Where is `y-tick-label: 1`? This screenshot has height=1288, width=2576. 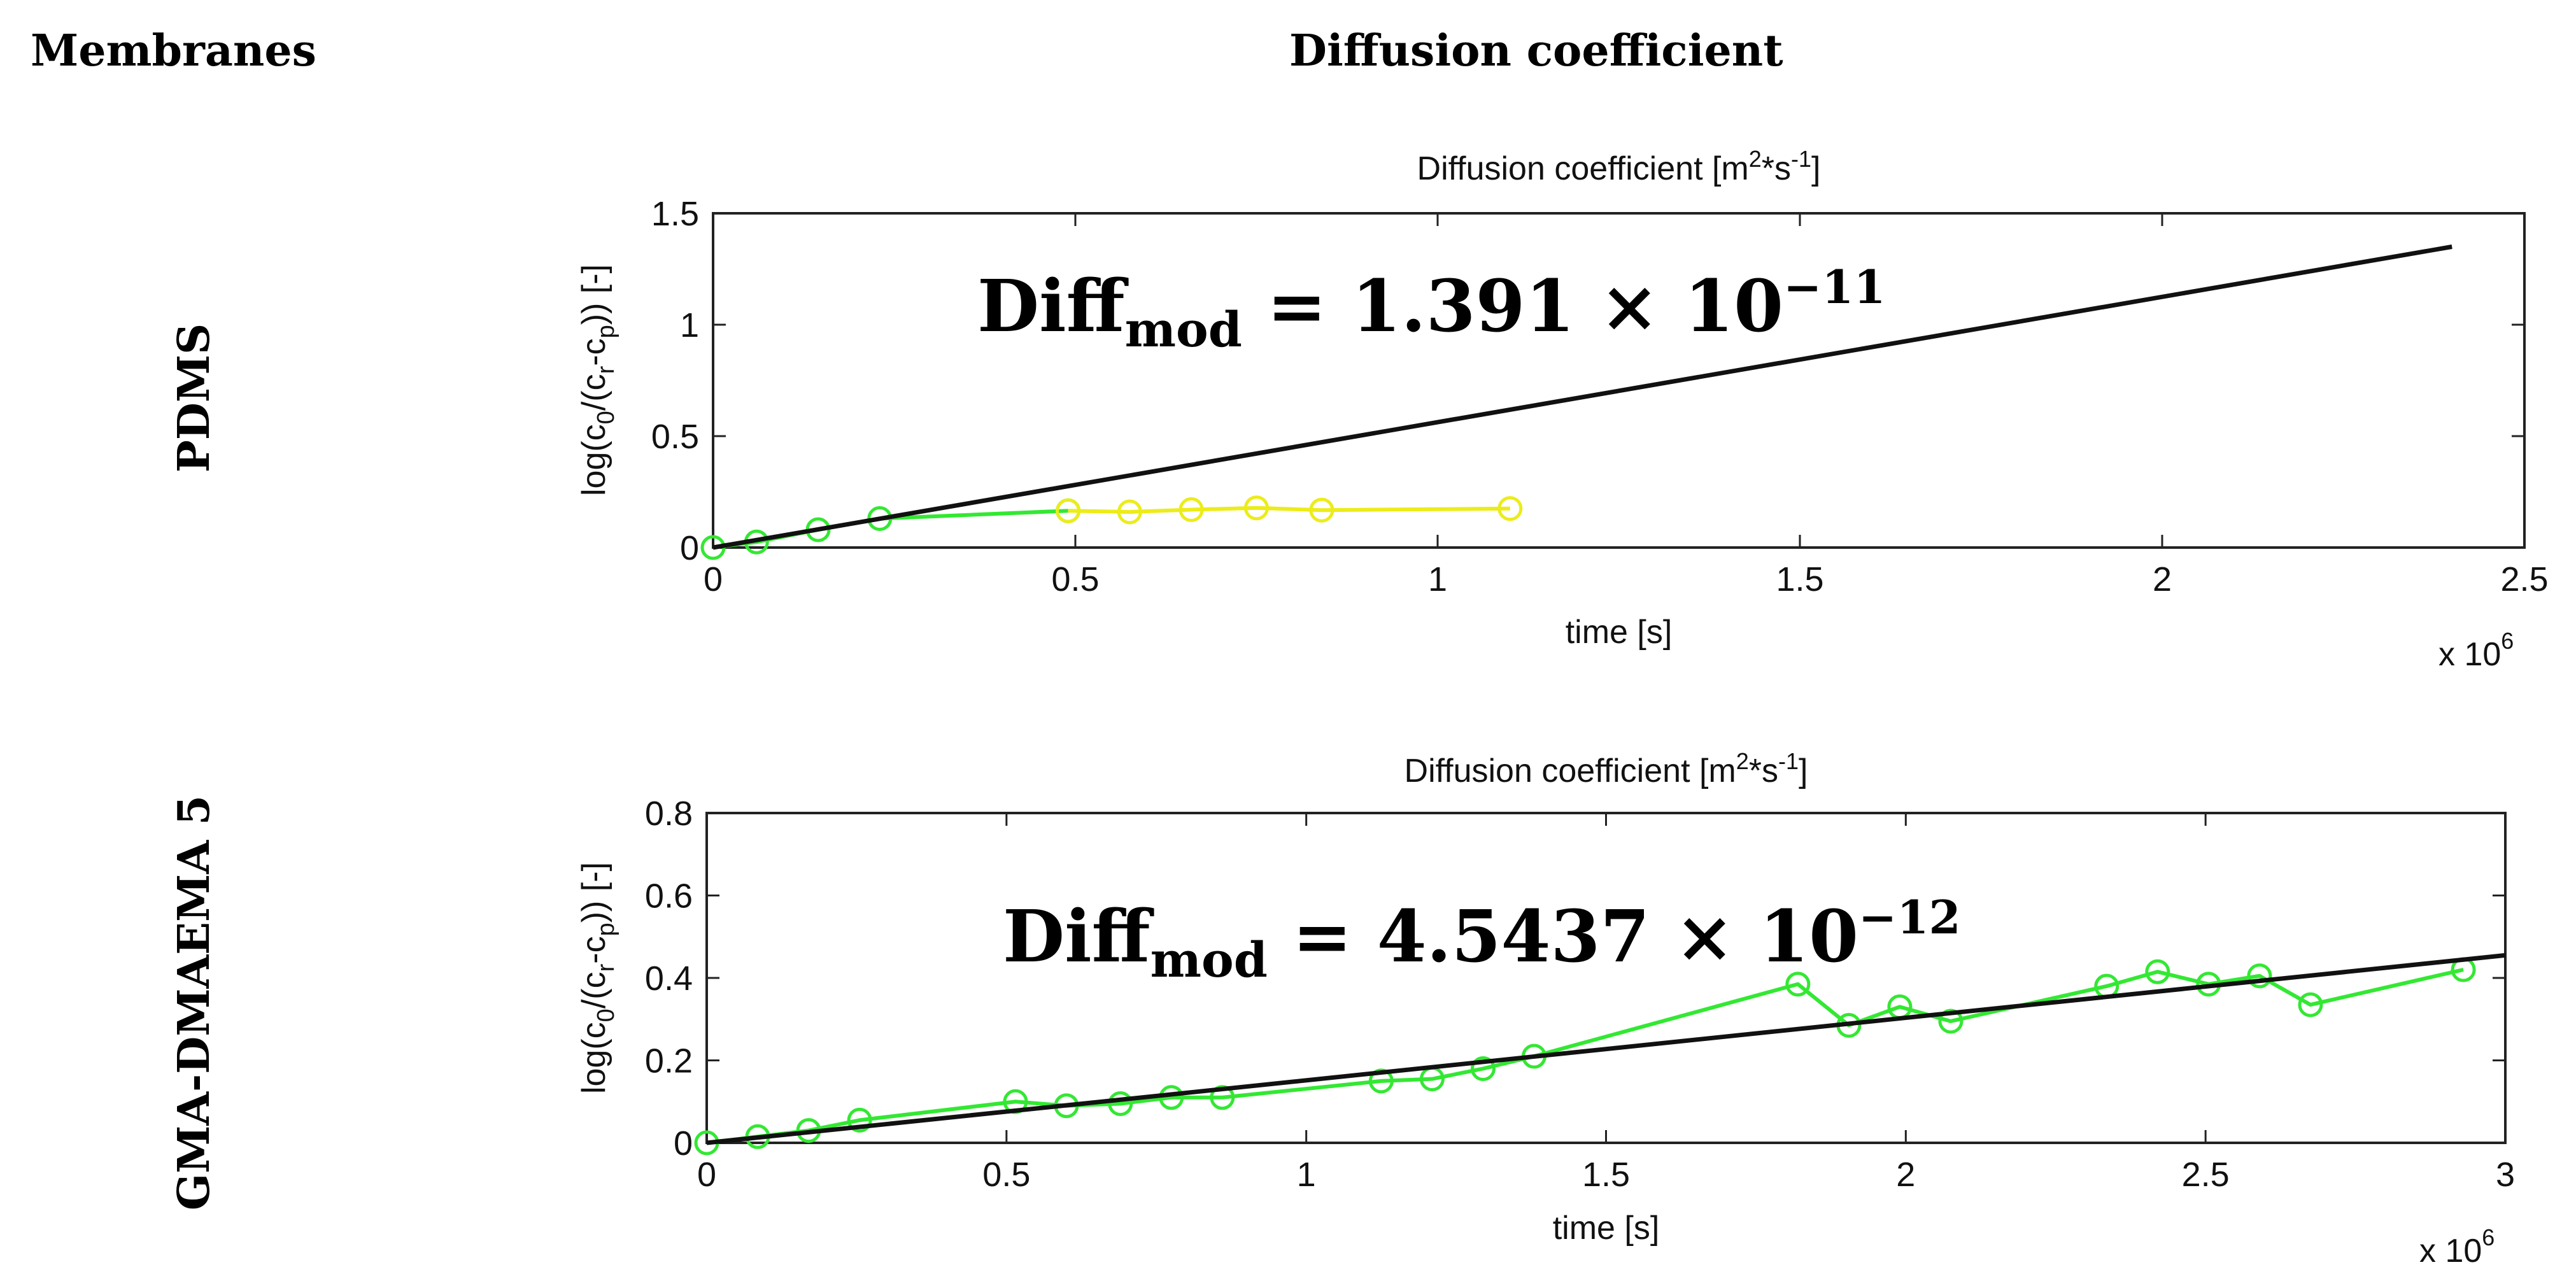
y-tick-label: 1 is located at coordinates (689, 325).